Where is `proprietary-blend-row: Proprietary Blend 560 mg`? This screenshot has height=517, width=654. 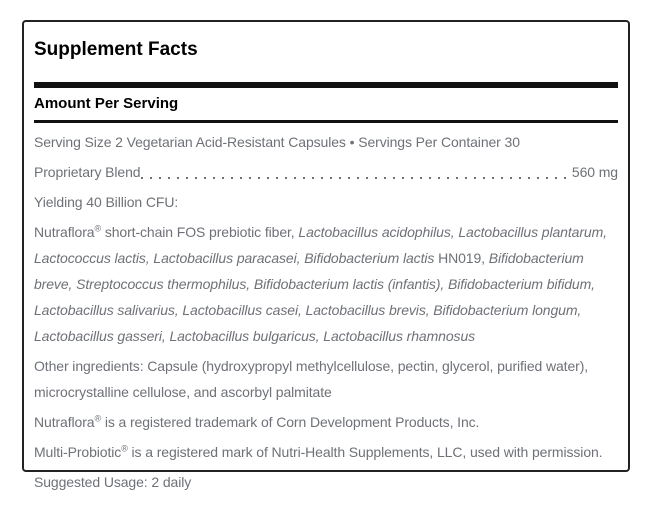
proprietary-blend-row: Proprietary Blend 560 mg is located at coordinates (326, 172).